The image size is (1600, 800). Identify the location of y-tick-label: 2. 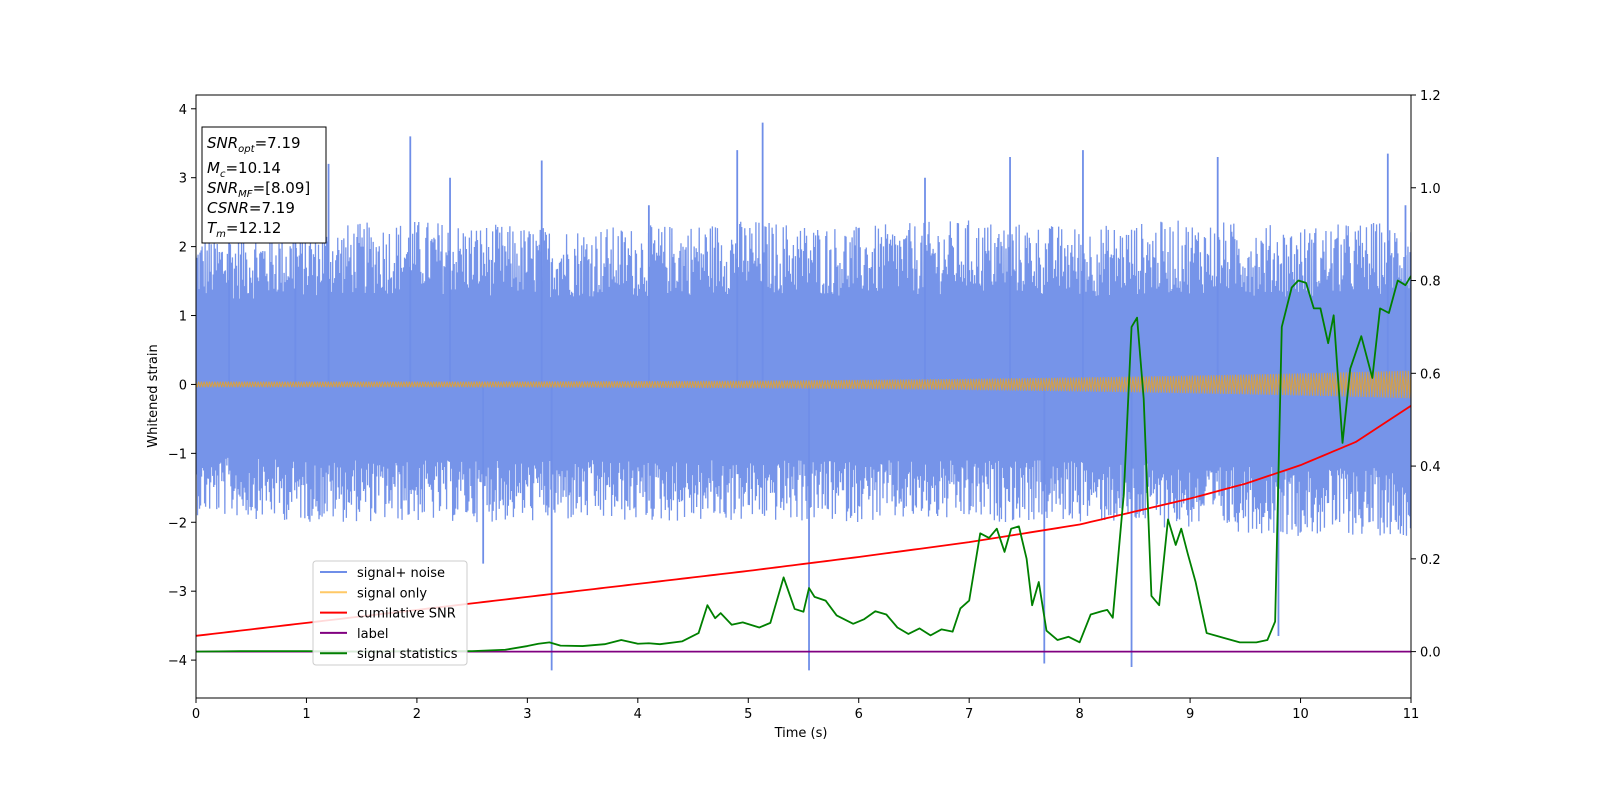
(183, 248).